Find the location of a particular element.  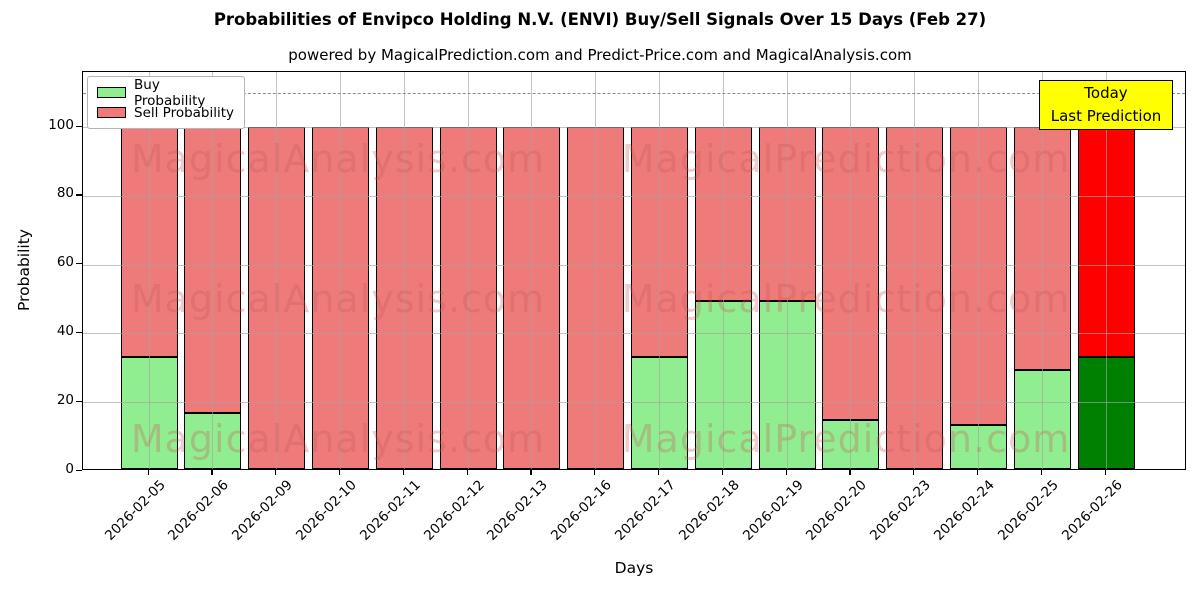

x-axis-label: Days is located at coordinates (634, 568).